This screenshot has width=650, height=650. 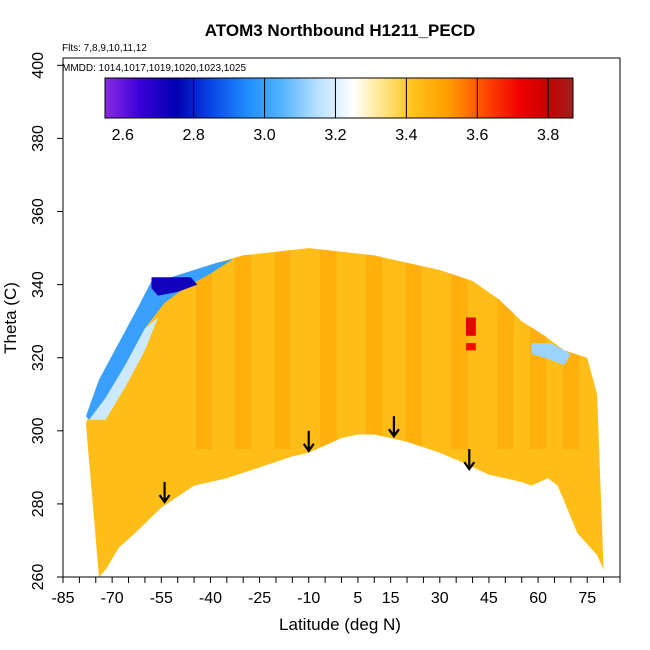 What do you see at coordinates (259, 598) in the screenshot?
I see `x-tick-label: -25` at bounding box center [259, 598].